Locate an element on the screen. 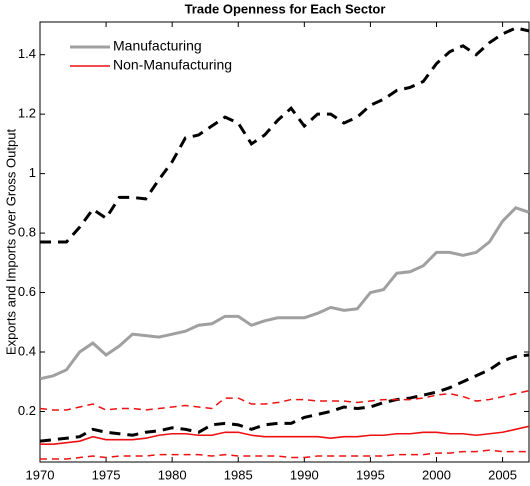 The image size is (530, 486). legend-label: Non-Manufacturing is located at coordinates (172, 65).